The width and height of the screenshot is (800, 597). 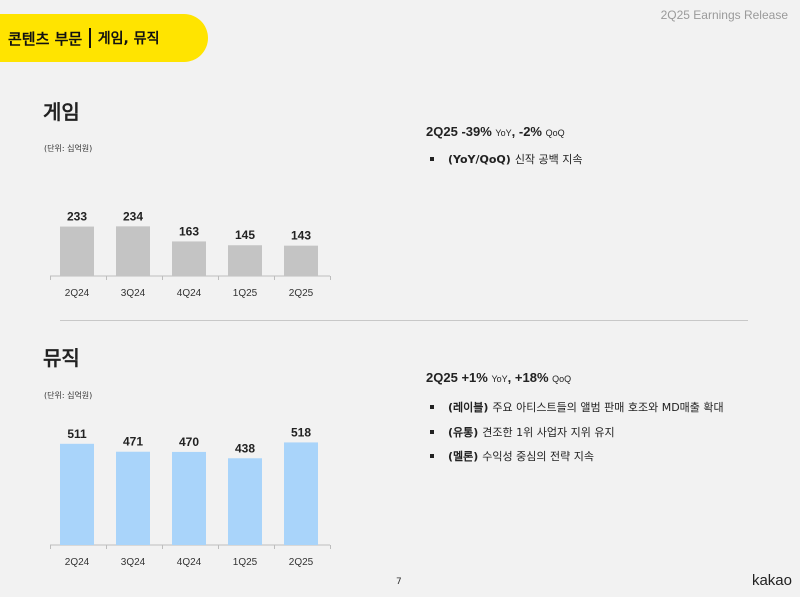 I want to click on music-bullet-melon: (멜론) 수익성 중심의 전략 지속, so click(x=510, y=456).